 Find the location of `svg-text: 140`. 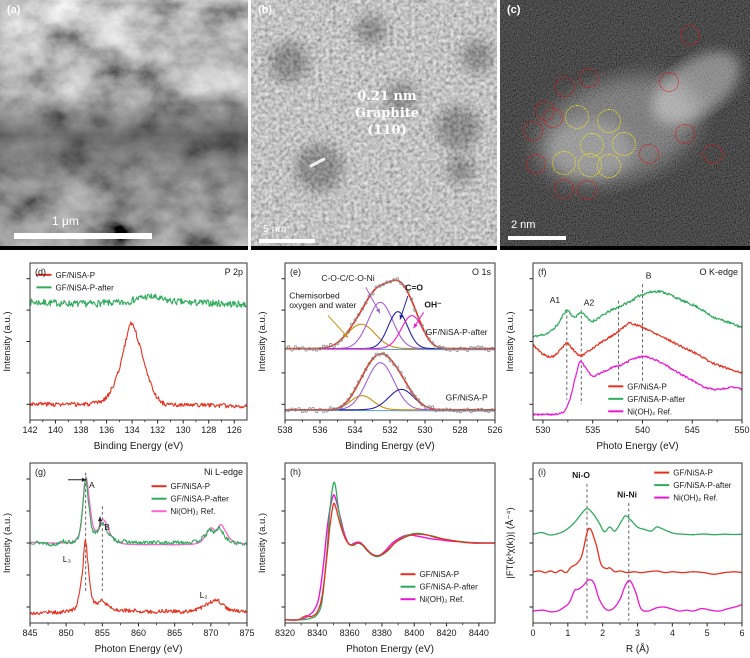

svg-text: 140 is located at coordinates (55, 430).